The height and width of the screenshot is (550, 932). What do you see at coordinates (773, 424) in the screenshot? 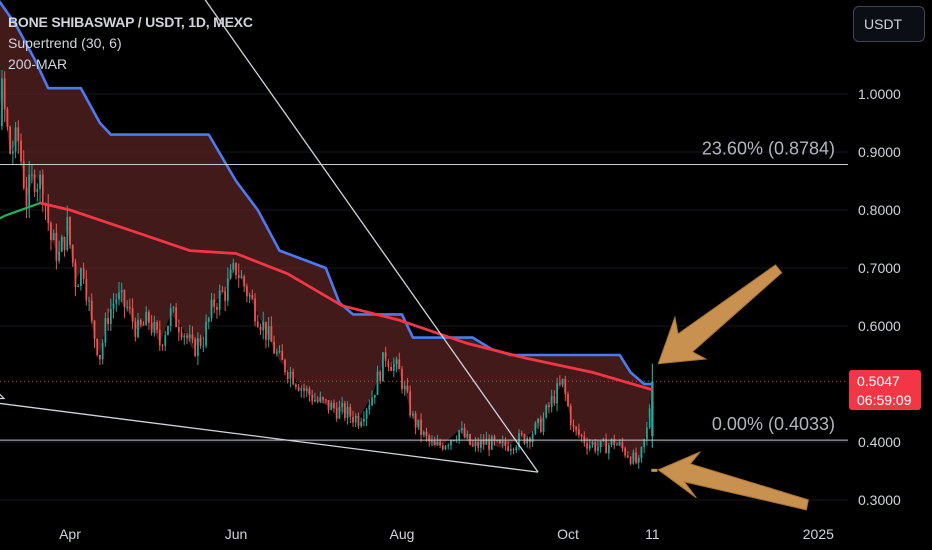
I see `fib-level-label: 0.00% (0.4033)` at bounding box center [773, 424].